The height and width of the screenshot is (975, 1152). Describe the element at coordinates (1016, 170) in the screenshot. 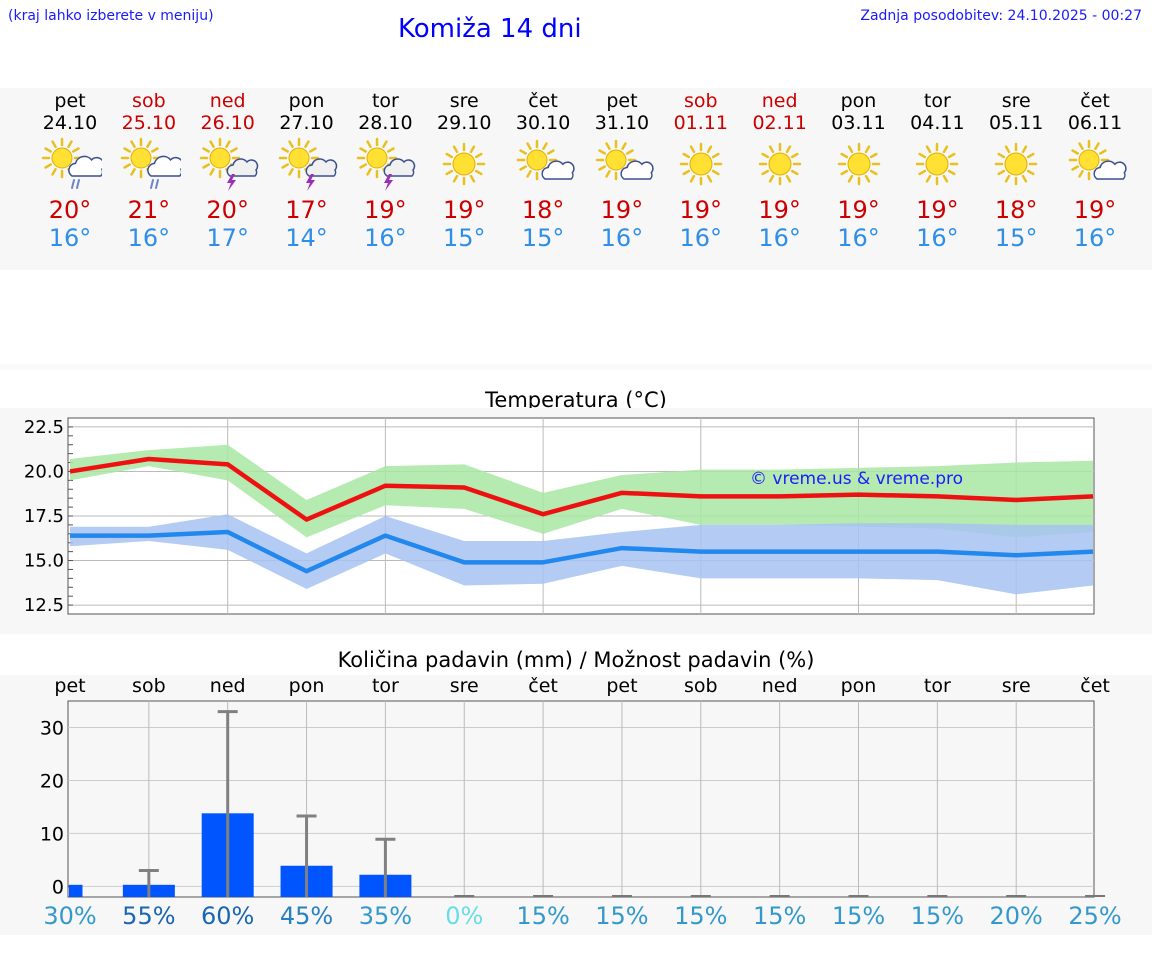

I see `day-column: sre 05.11 18° 15°` at that location.